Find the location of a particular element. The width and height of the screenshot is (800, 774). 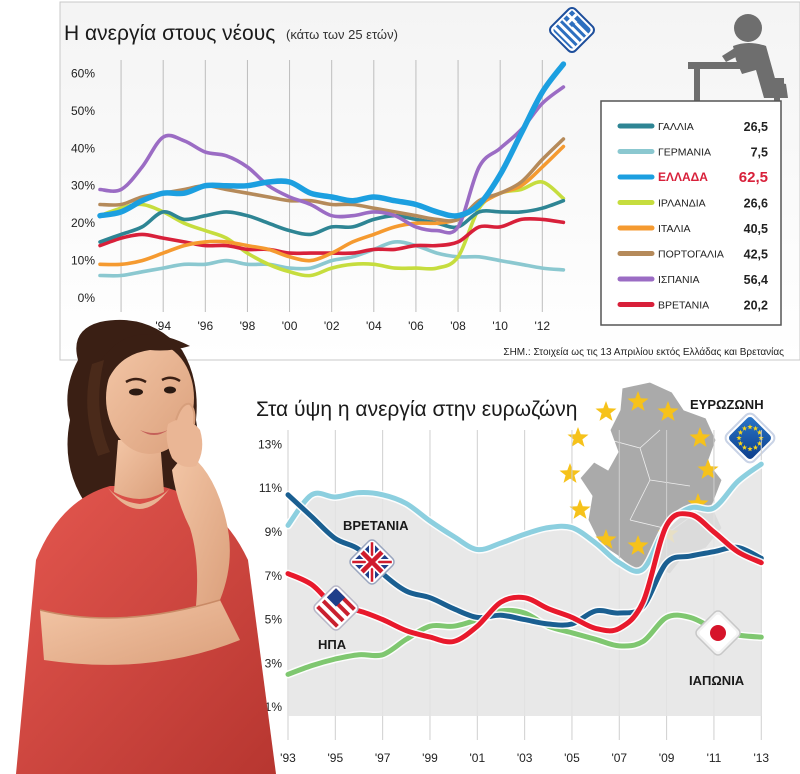

japan-flag-icon is located at coordinates (718, 633).